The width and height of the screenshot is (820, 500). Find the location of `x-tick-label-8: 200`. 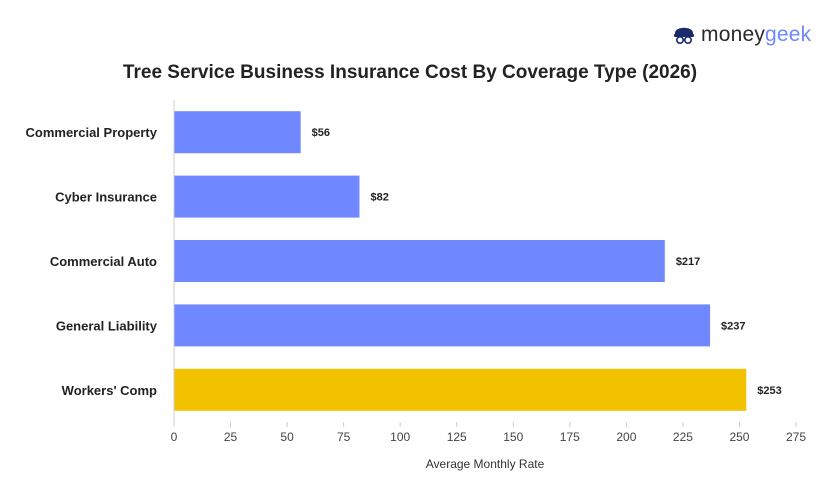

x-tick-label-8: 200 is located at coordinates (626, 437).